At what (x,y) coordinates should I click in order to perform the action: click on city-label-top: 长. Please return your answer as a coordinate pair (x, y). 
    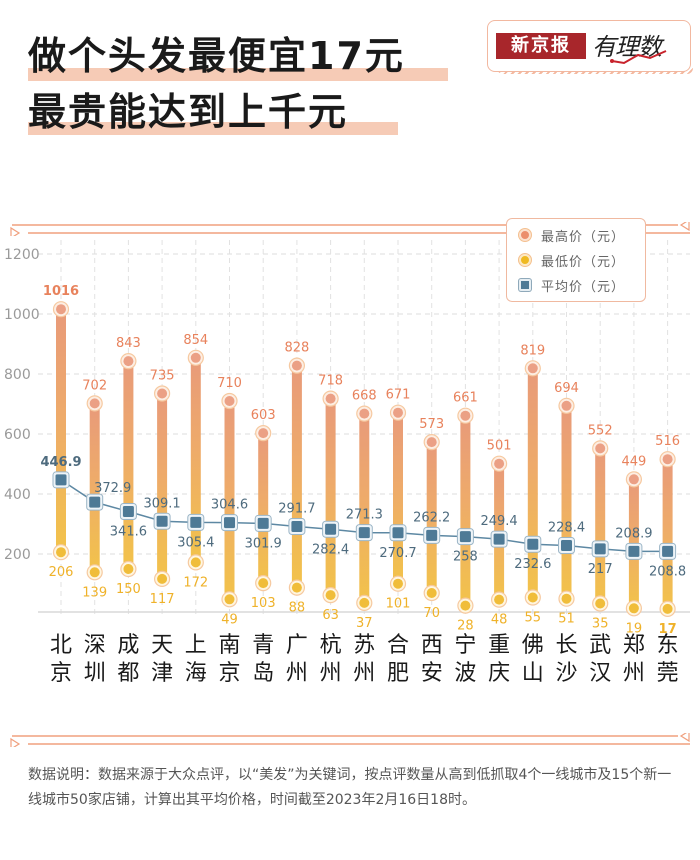
    Looking at the image, I should click on (566, 645).